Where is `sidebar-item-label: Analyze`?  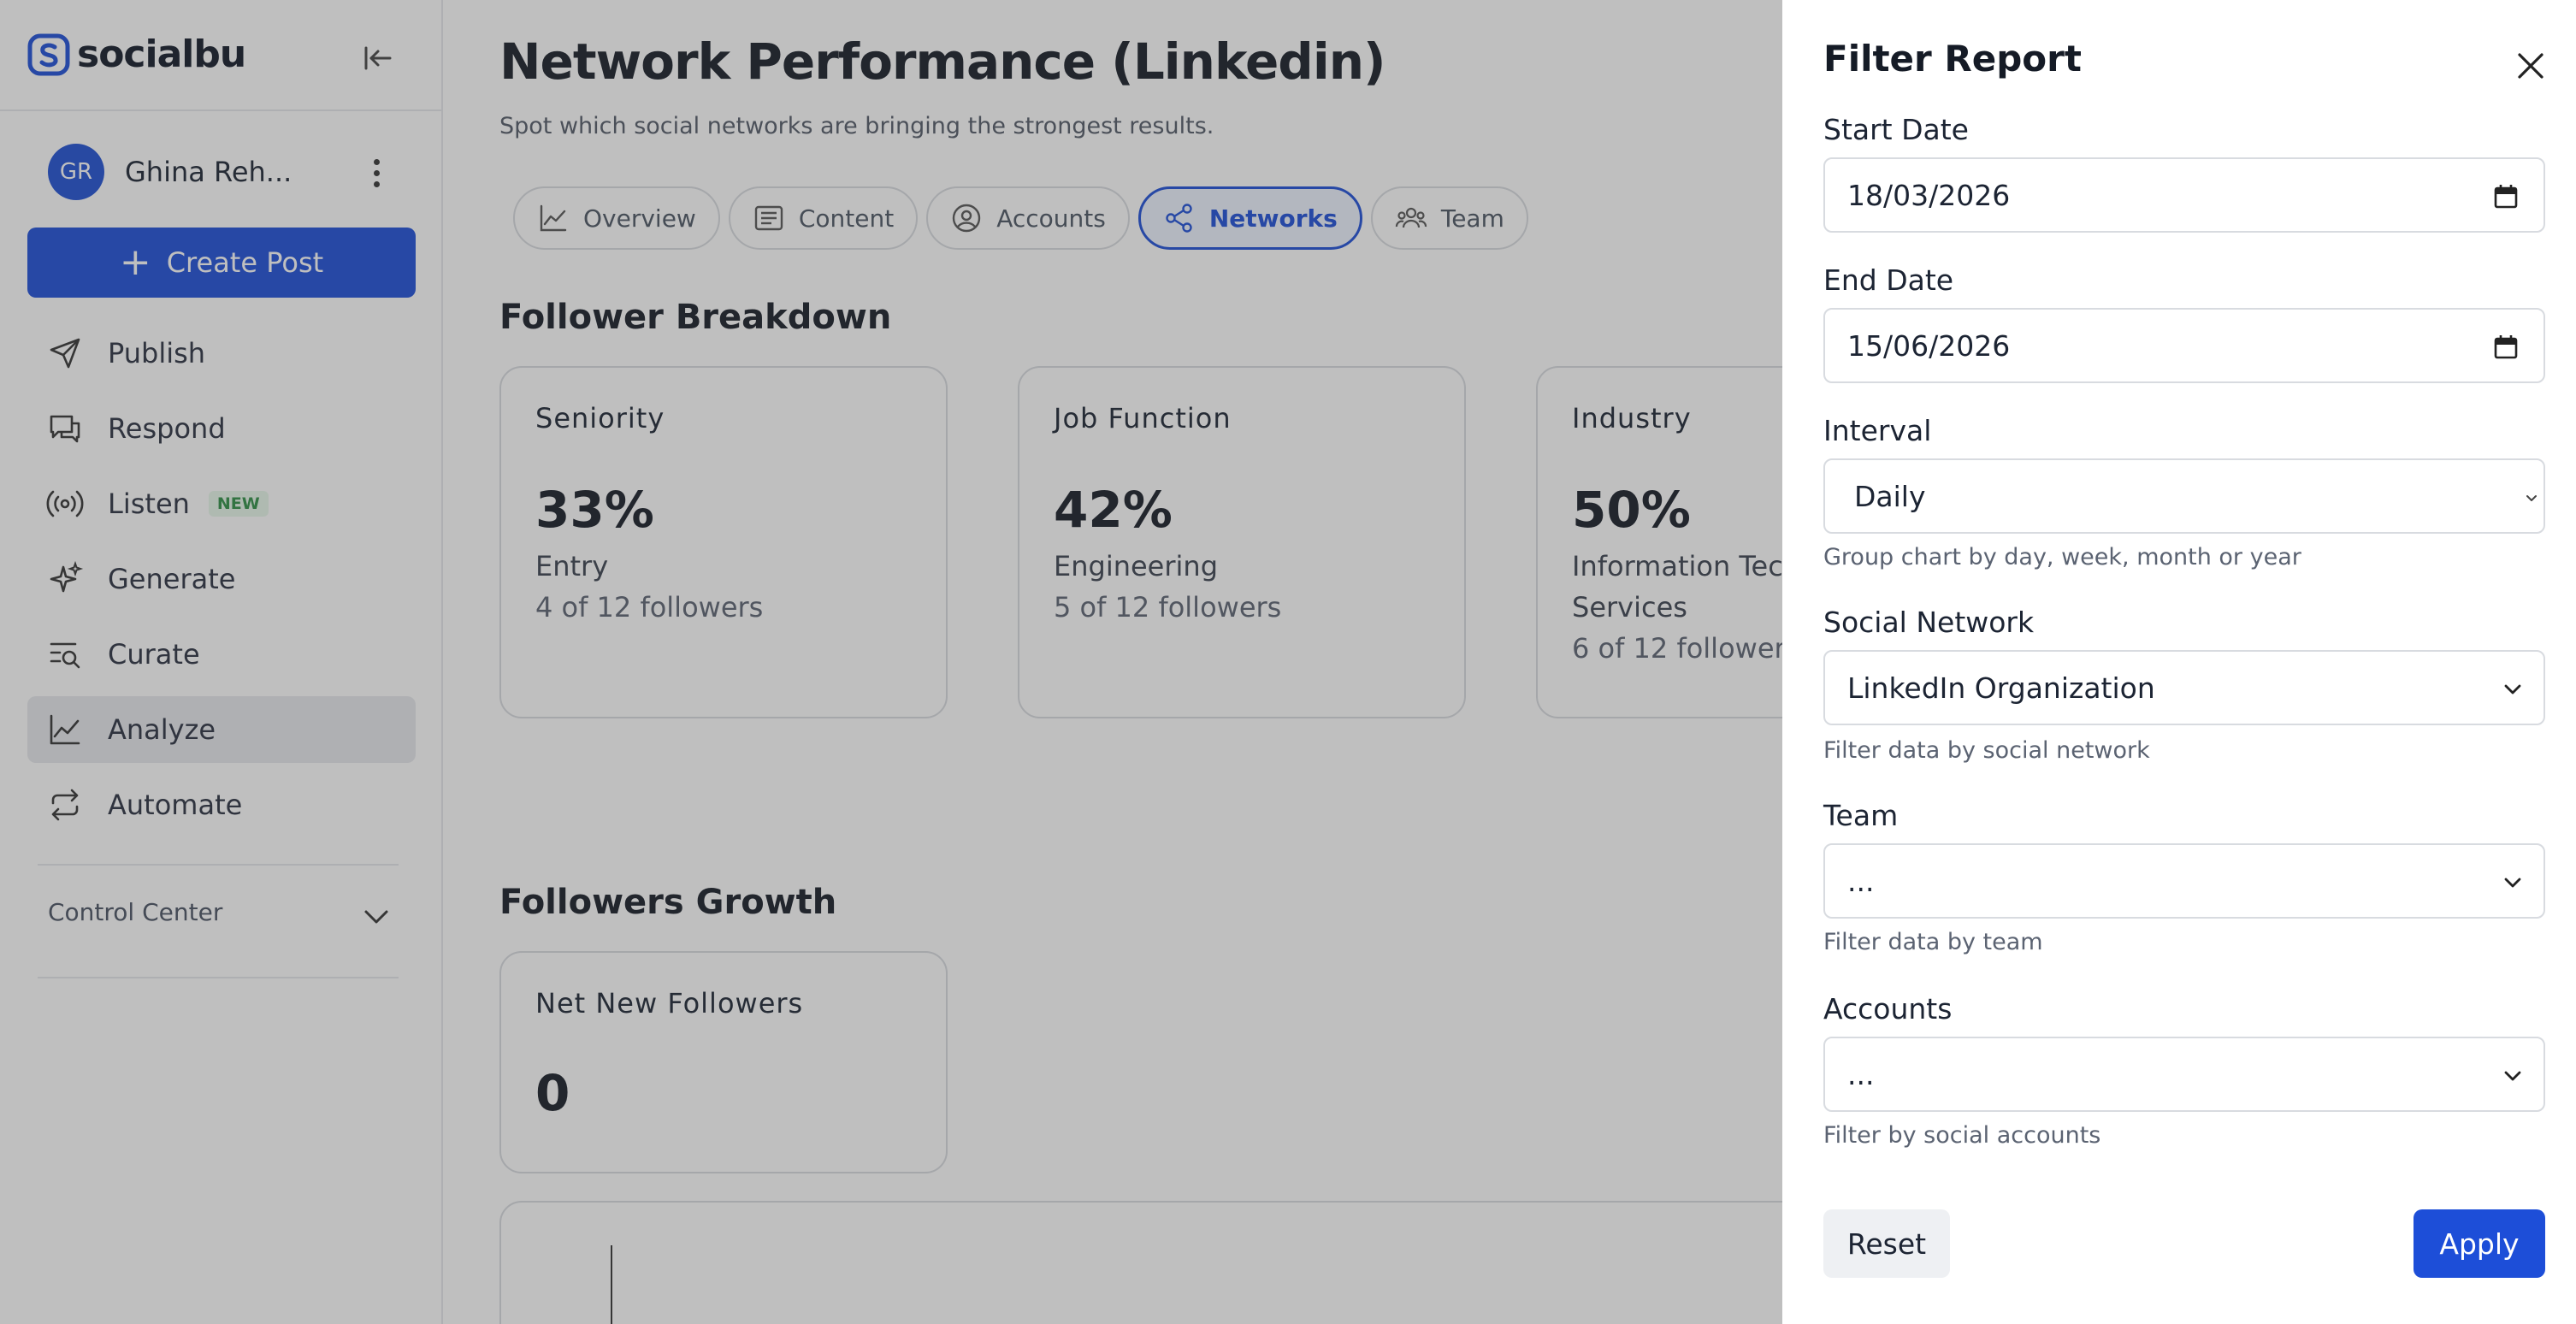
sidebar-item-label: Analyze is located at coordinates (162, 729).